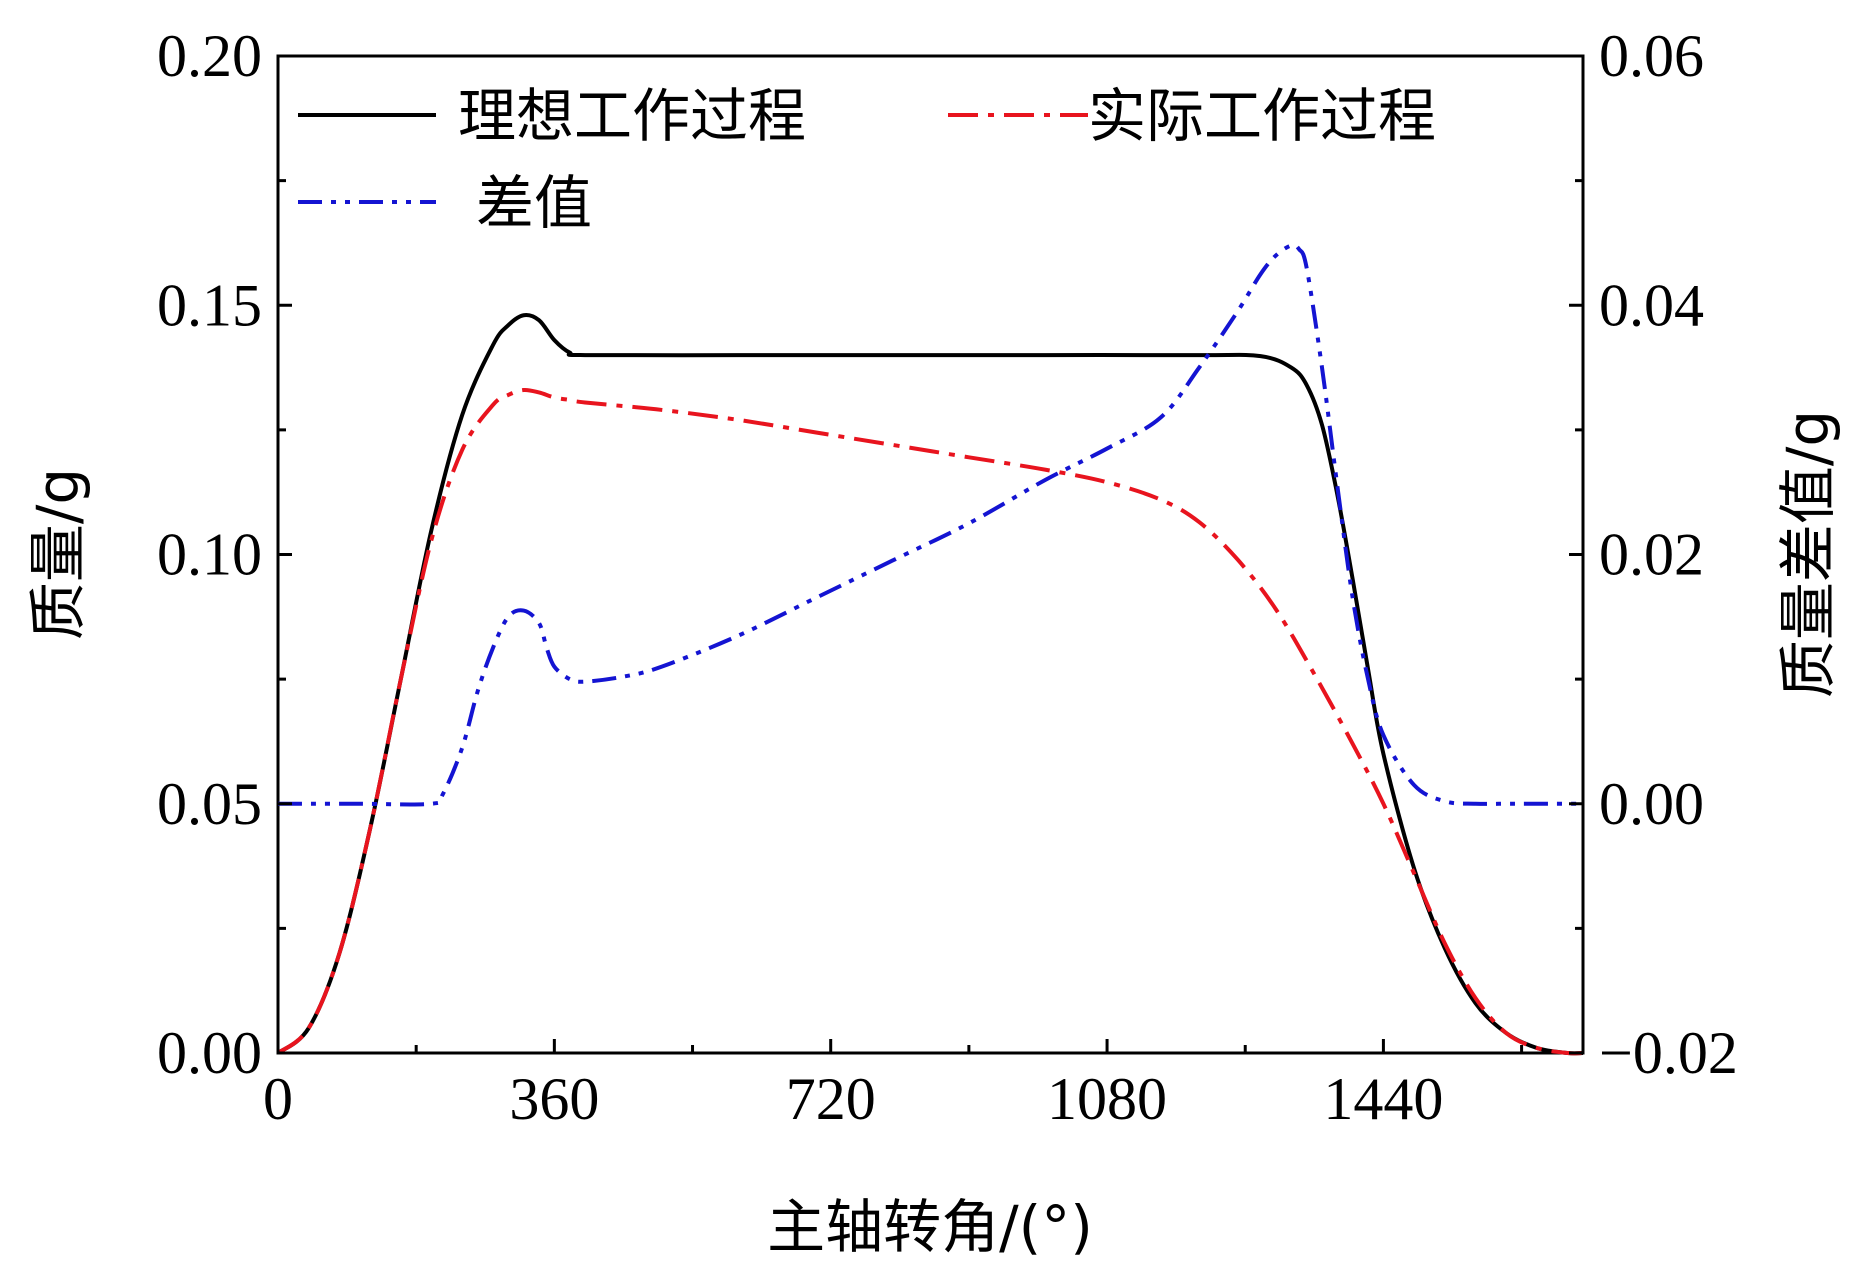 The image size is (1855, 1275). Describe the element at coordinates (1651, 56) in the screenshot. I see `y-right-tick-label: 0.06` at that location.